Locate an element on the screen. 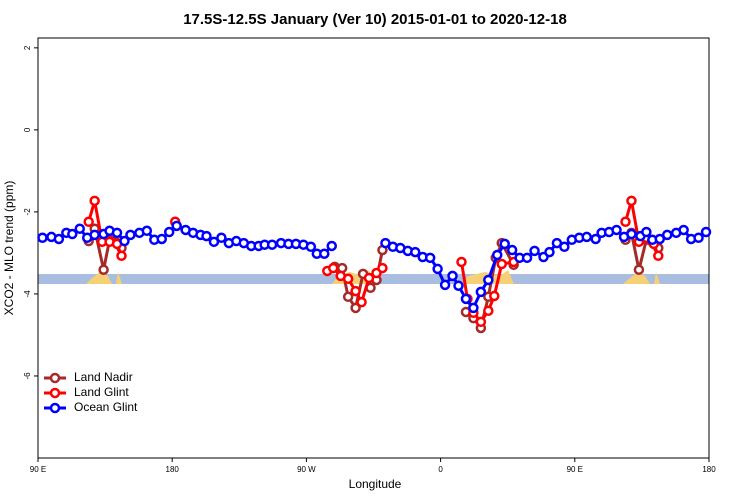  y-tick-label: -2 is located at coordinates (27, 212).